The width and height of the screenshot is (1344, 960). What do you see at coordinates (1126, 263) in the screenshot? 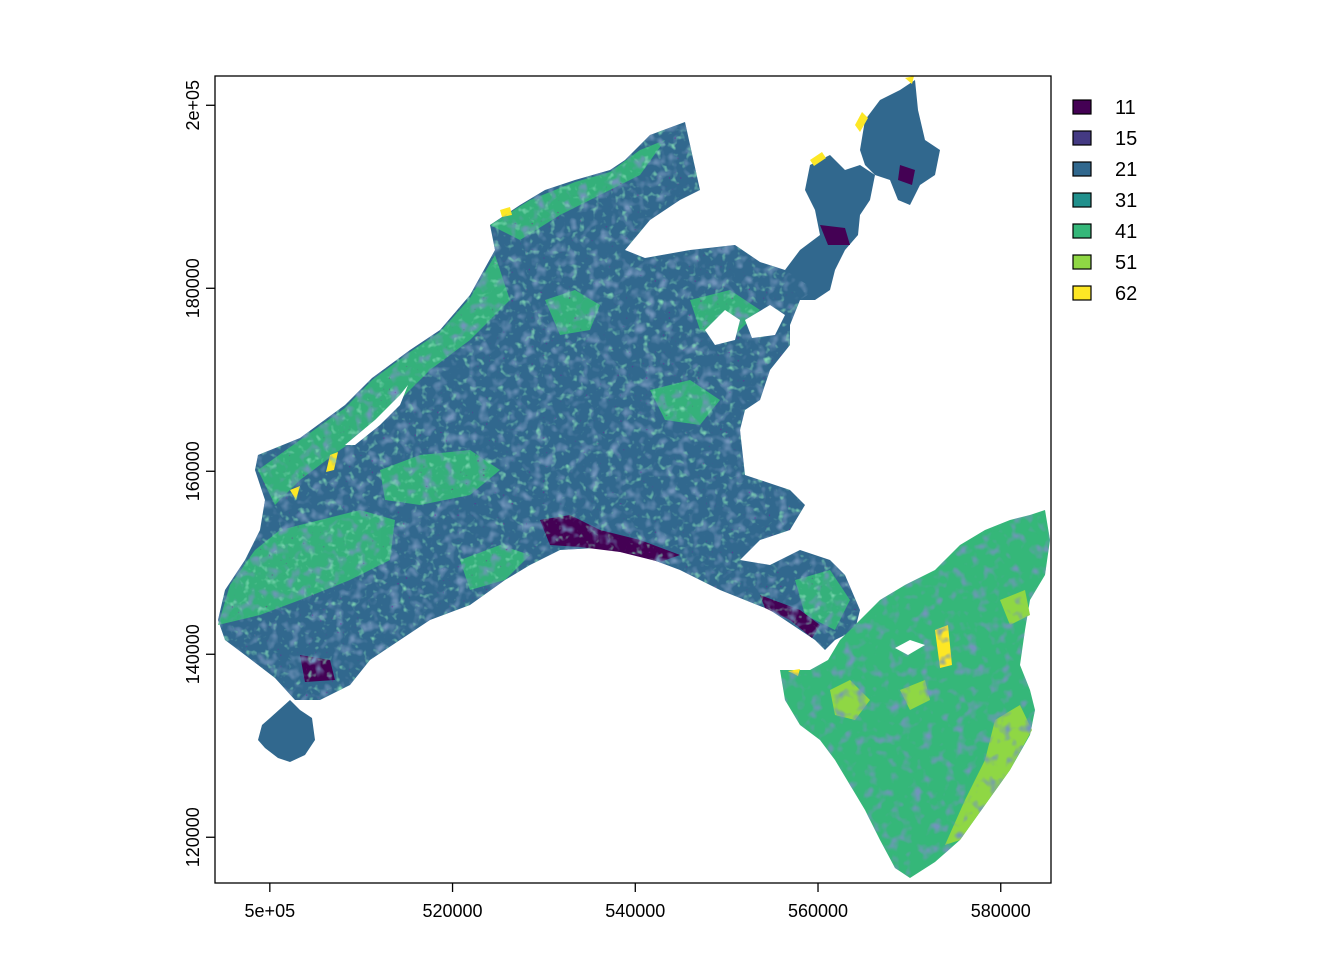
I see `legend-label: 51` at bounding box center [1126, 263].